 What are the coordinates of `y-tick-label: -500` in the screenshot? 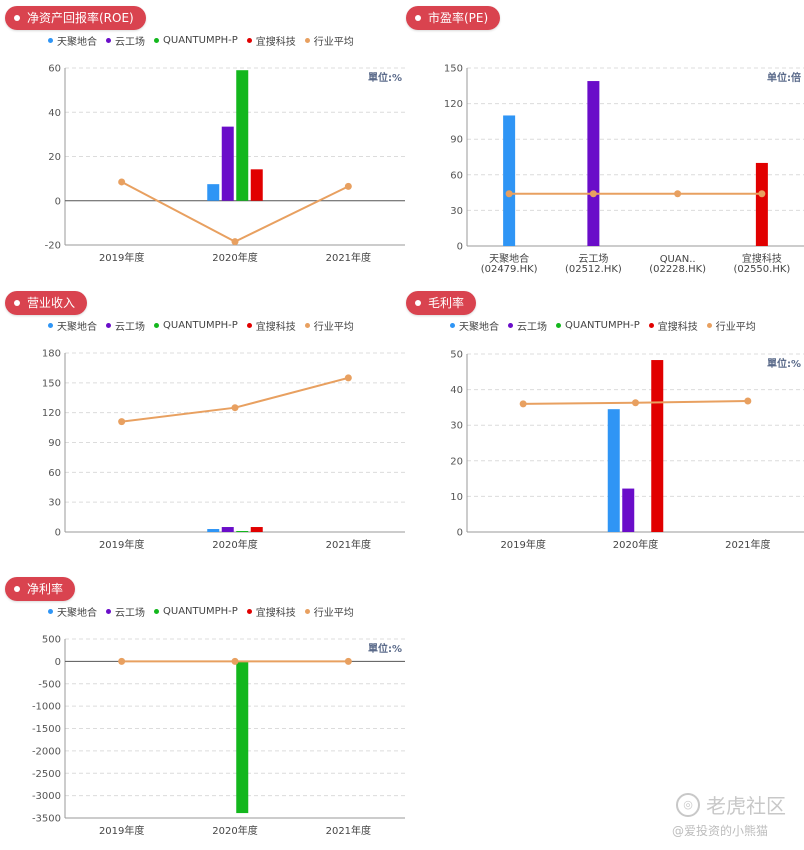 It's located at (49, 684).